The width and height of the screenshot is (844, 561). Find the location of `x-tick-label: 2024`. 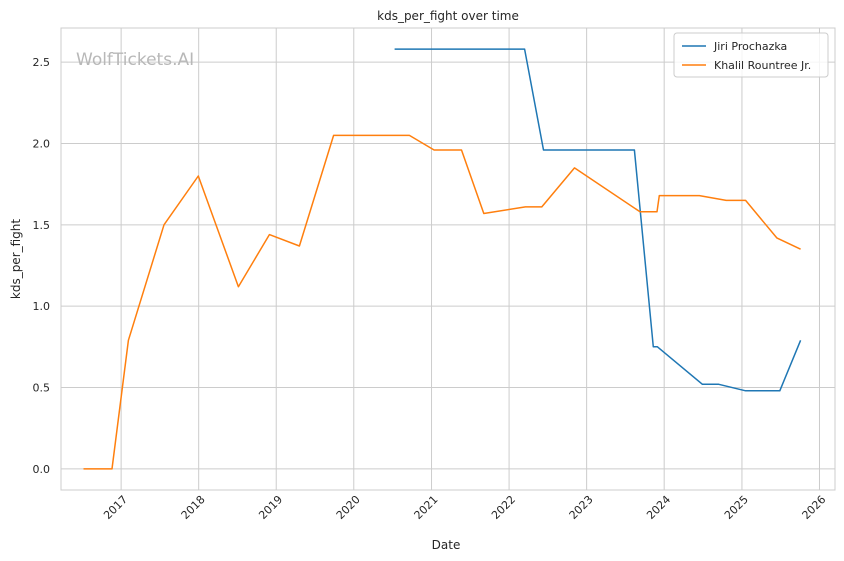

x-tick-label: 2024 is located at coordinates (658, 507).